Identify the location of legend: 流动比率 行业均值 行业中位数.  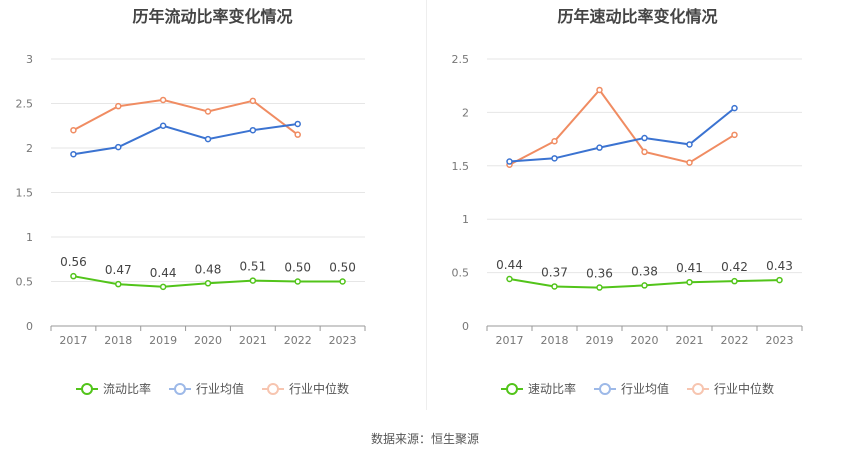
(212, 388).